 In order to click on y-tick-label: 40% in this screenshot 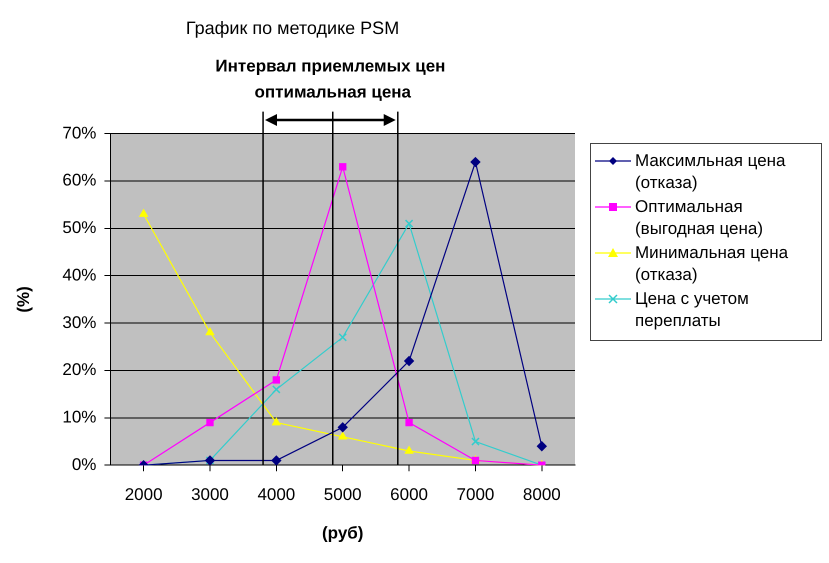, I will do `click(79, 274)`.